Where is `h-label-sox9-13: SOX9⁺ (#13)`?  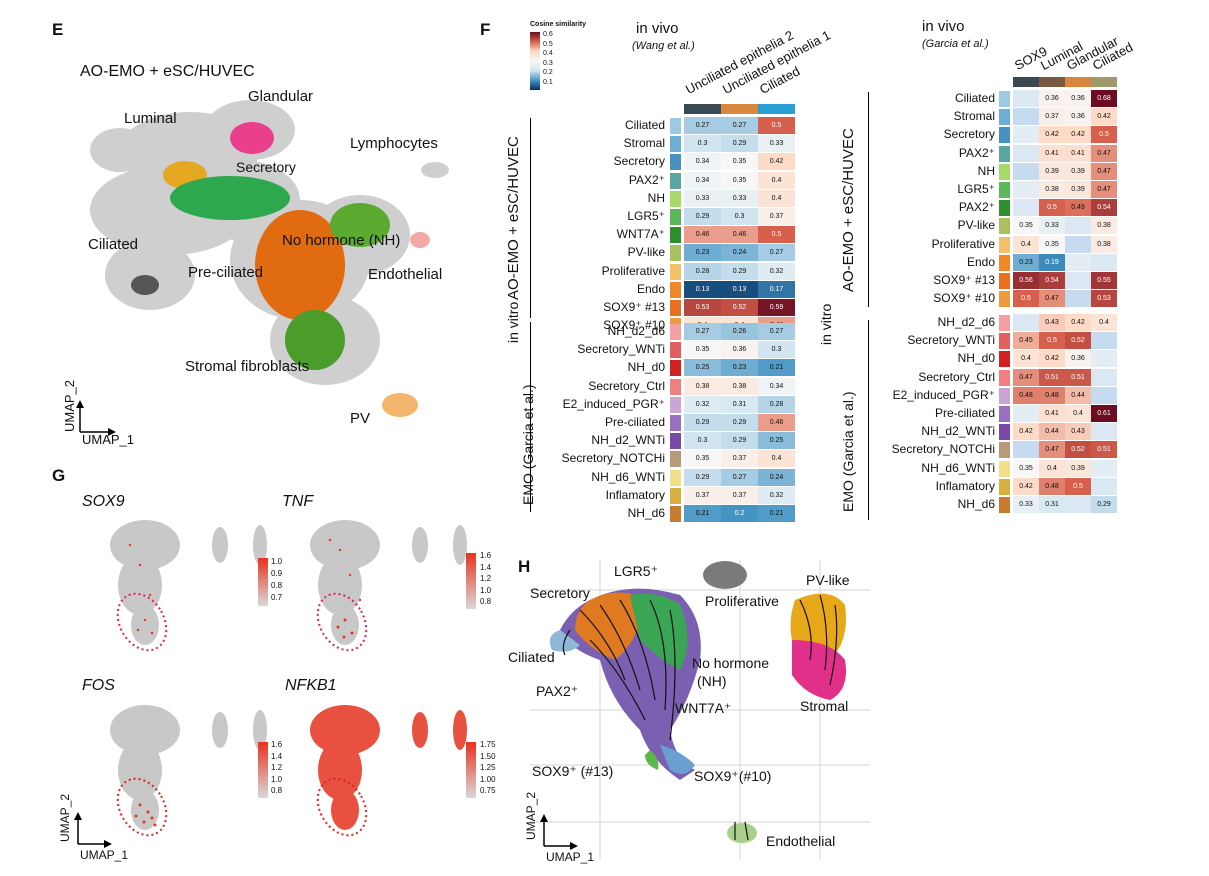 h-label-sox9-13: SOX9⁺ (#13) is located at coordinates (573, 771).